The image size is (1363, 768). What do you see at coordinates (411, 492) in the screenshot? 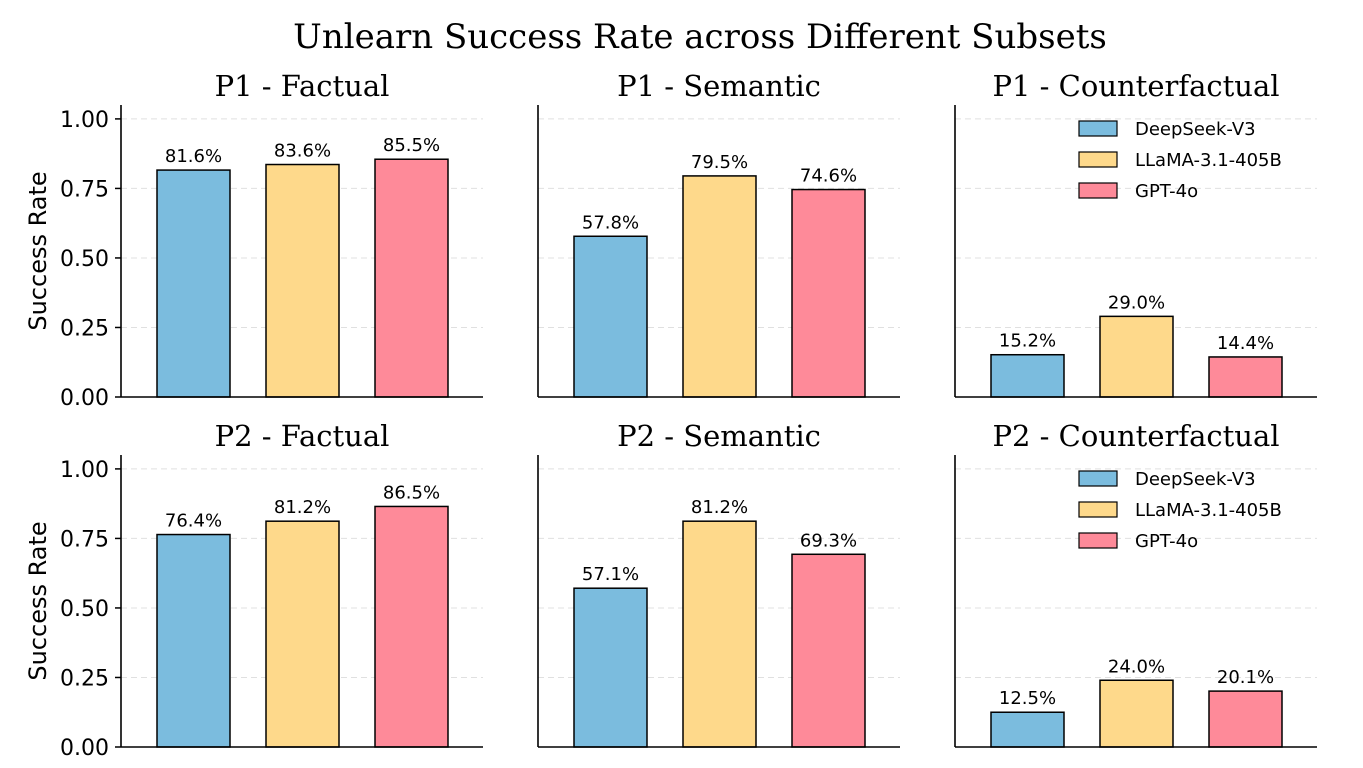
I see `data-label: 86.5%` at bounding box center [411, 492].